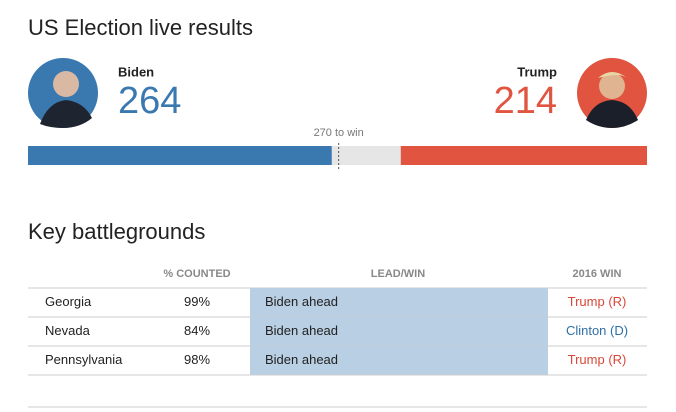 This screenshot has width=676, height=412. I want to click on trump-avatar, so click(612, 93).